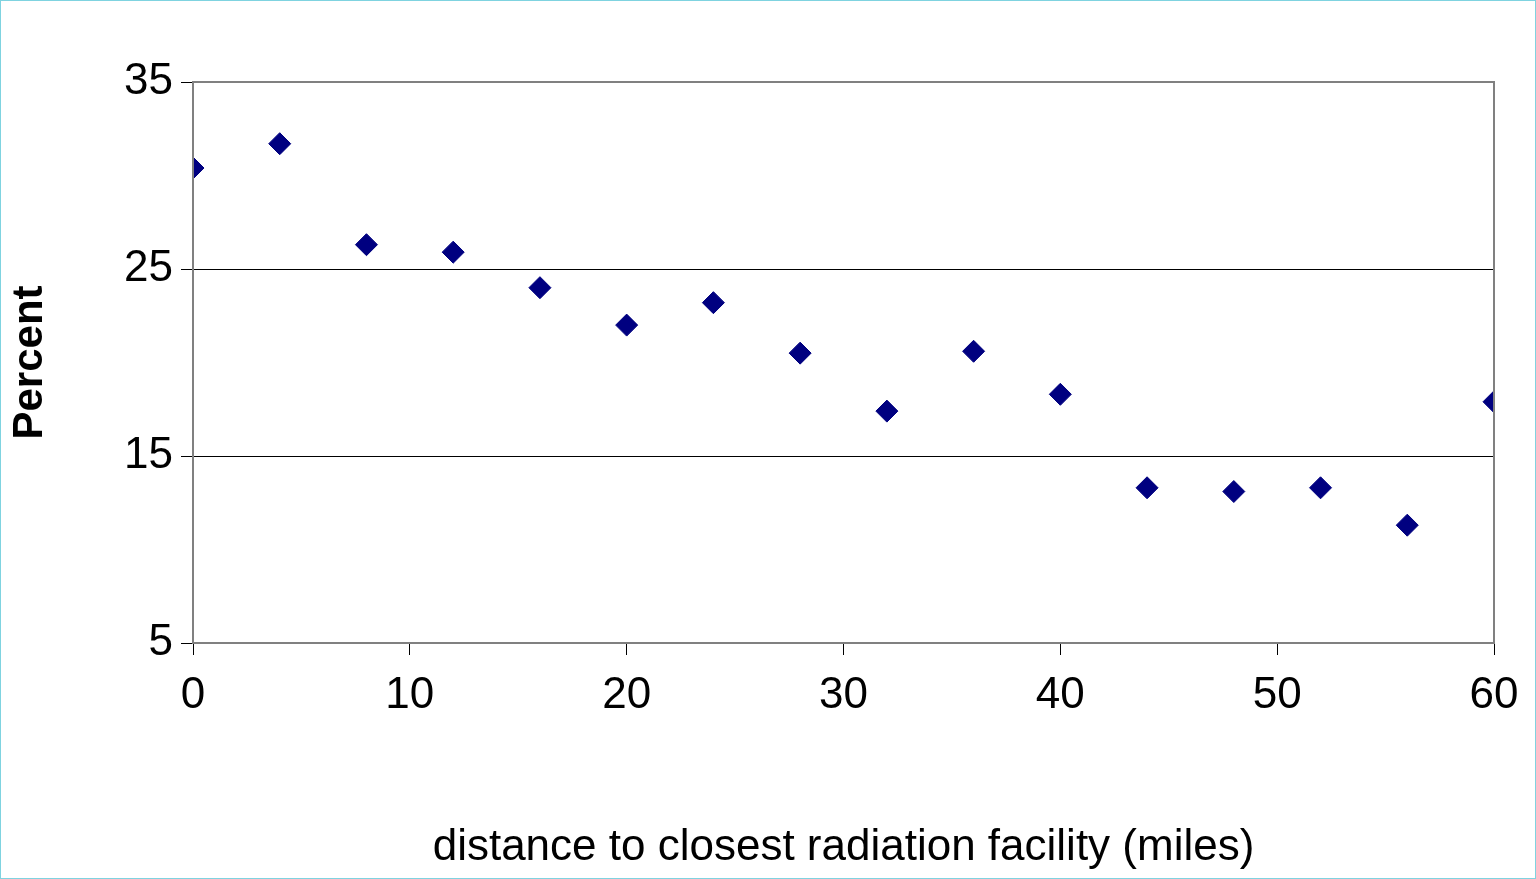 The height and width of the screenshot is (879, 1536). I want to click on x-tick-label: 60, so click(1494, 692).